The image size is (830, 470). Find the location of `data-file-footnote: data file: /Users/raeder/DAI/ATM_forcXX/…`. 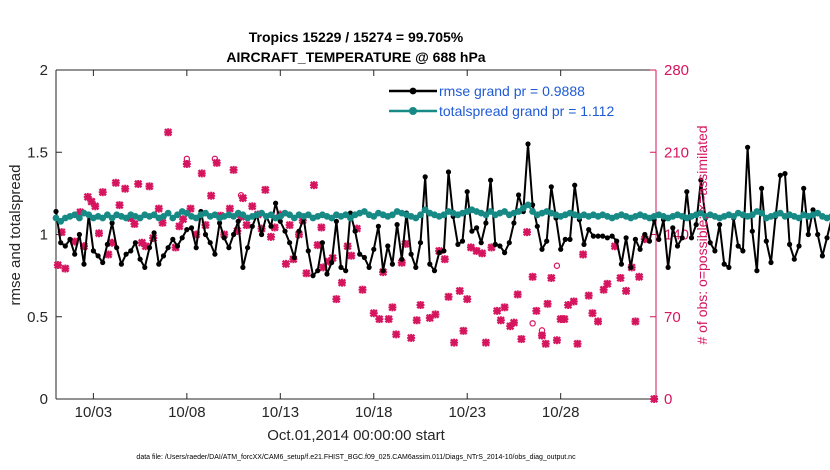

data-file-footnote: data file: /Users/raeder/DAI/ATM_forcXX/… is located at coordinates (356, 457).